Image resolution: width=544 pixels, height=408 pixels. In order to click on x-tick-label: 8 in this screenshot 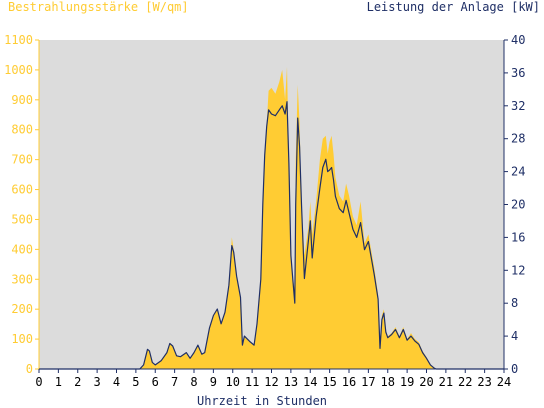, I will do `click(193, 382)`.